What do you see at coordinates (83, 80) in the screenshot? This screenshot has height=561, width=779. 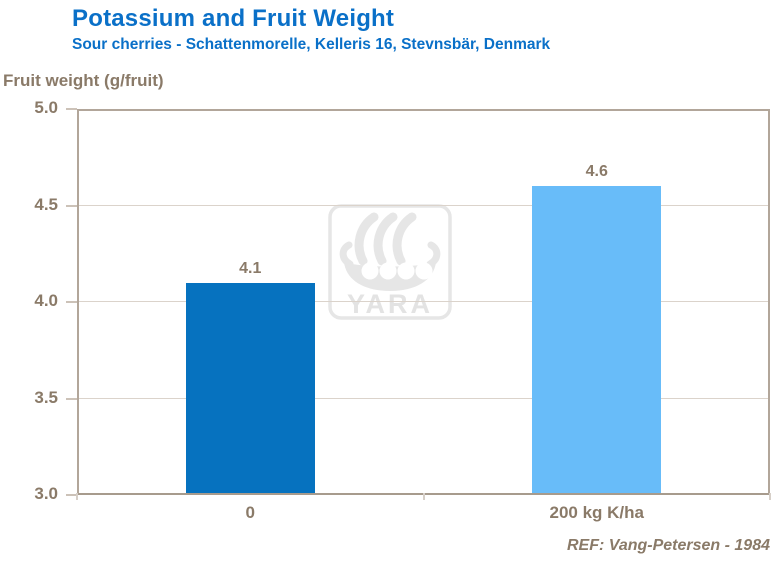 I see `y-axis-title: Fruit weight (g/fruit)` at bounding box center [83, 80].